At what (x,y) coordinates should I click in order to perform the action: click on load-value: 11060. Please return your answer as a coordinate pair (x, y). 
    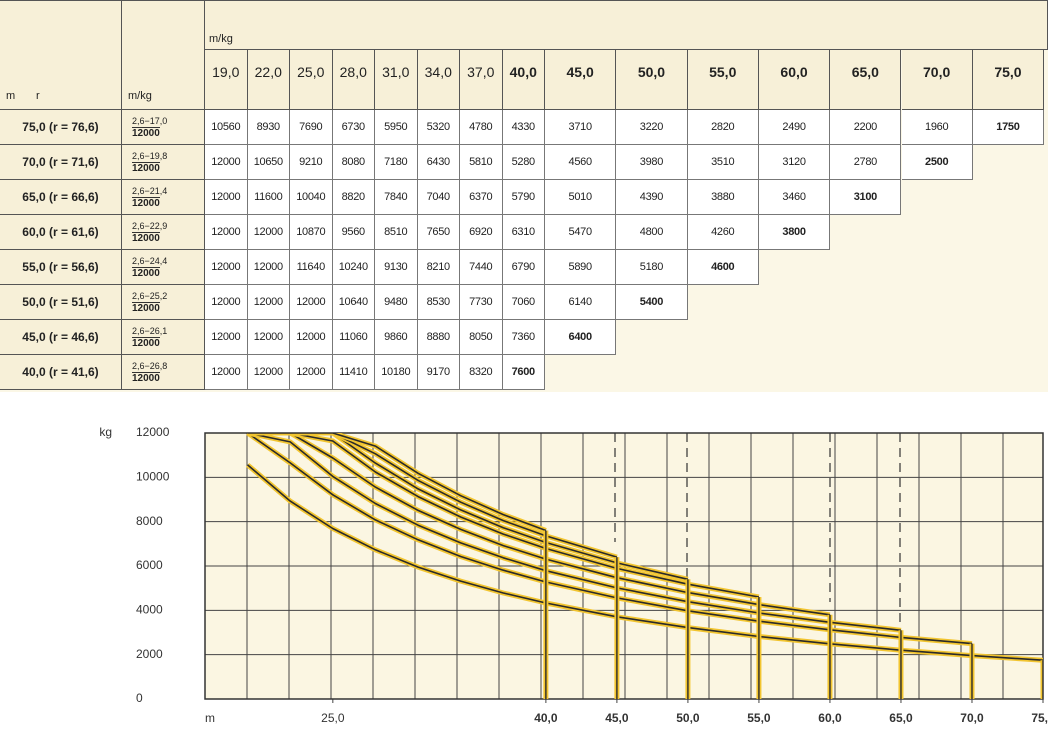
    Looking at the image, I should click on (353, 337).